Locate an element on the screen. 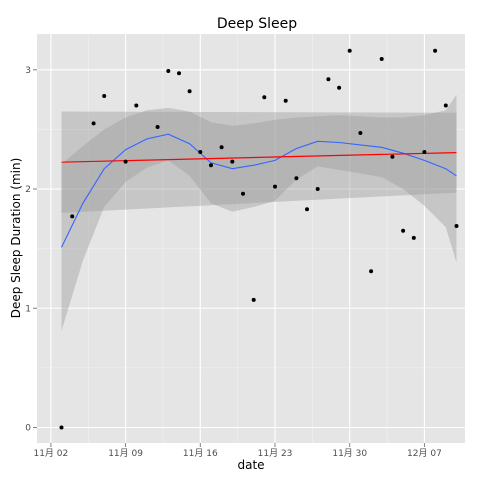 The height and width of the screenshot is (480, 480). x-tick-label: 11月 16 is located at coordinates (200, 453).